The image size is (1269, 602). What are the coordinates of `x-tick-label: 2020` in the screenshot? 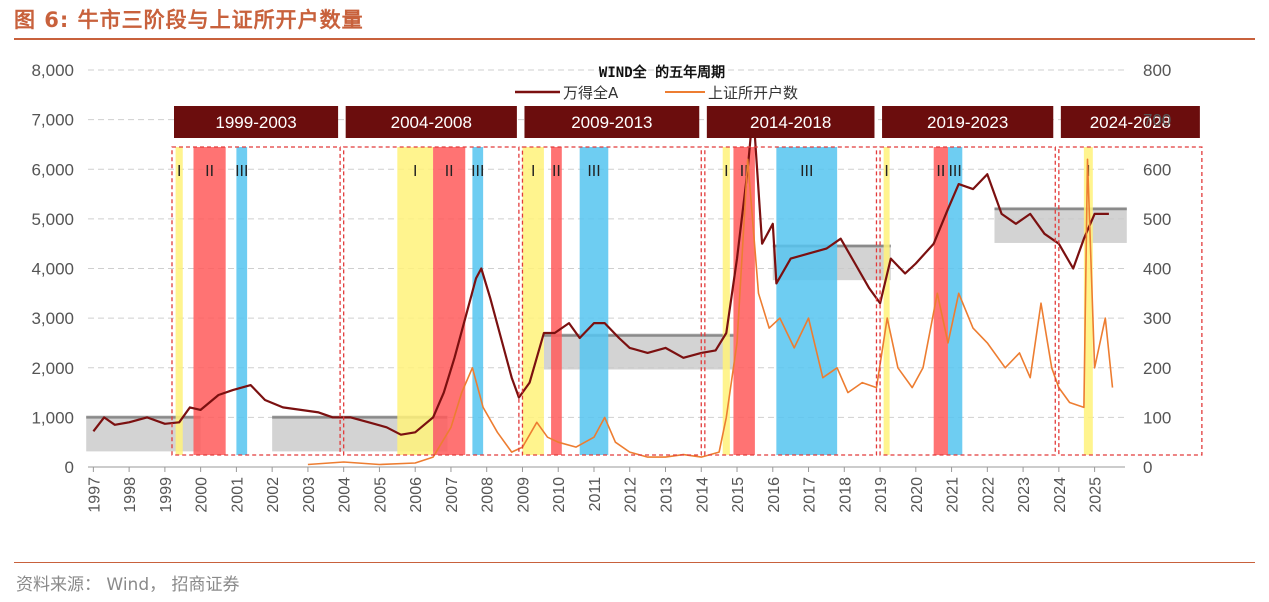 It's located at (917, 495).